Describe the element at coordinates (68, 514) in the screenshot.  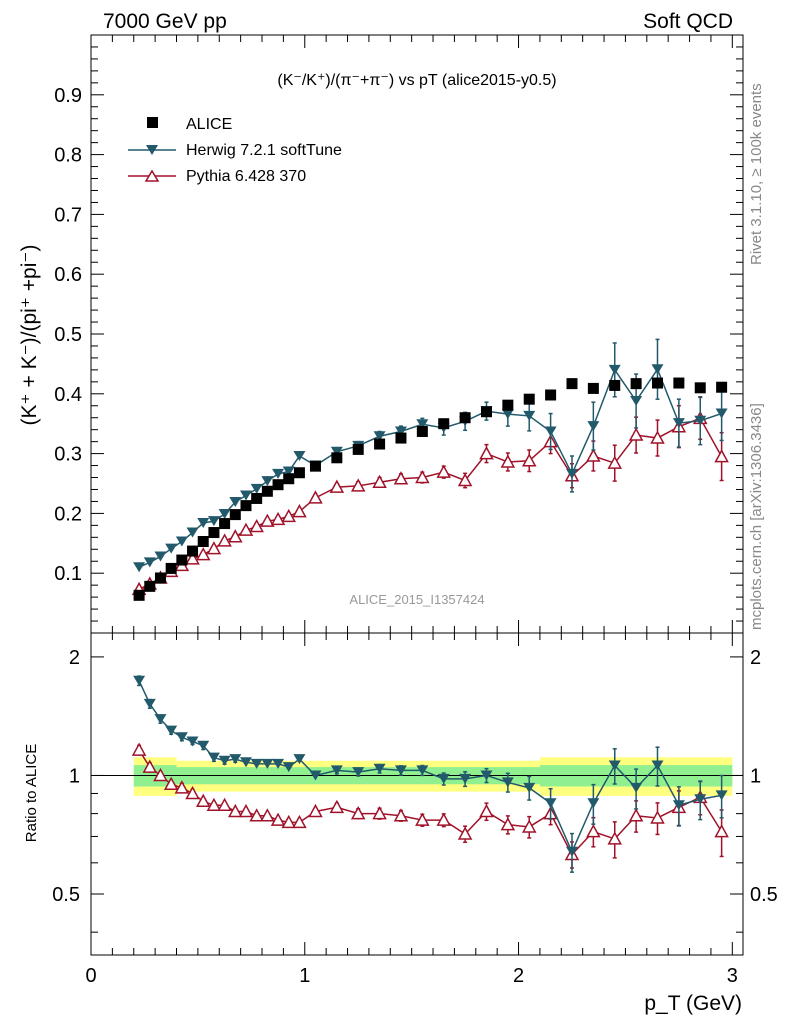
I see `y-tick-label: 0.2` at that location.